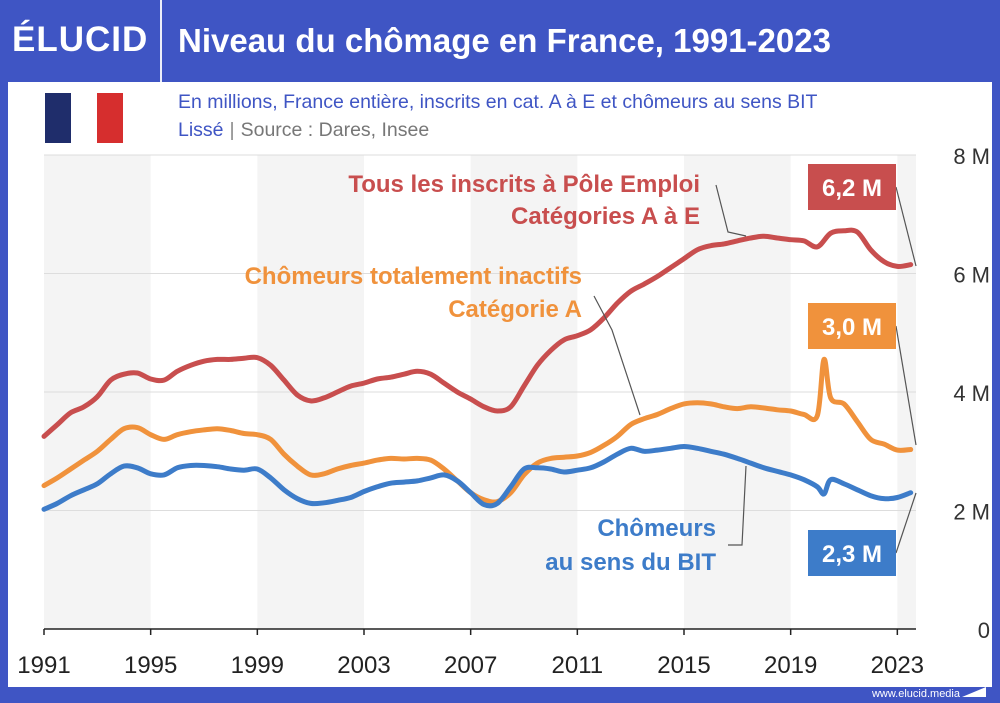  I want to click on flag-blue-stripe, so click(58, 118).